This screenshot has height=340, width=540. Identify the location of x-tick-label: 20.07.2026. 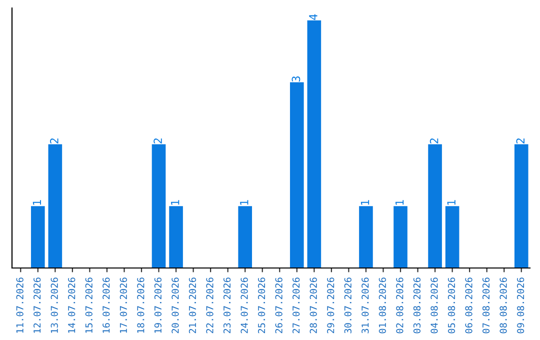
(175, 306).